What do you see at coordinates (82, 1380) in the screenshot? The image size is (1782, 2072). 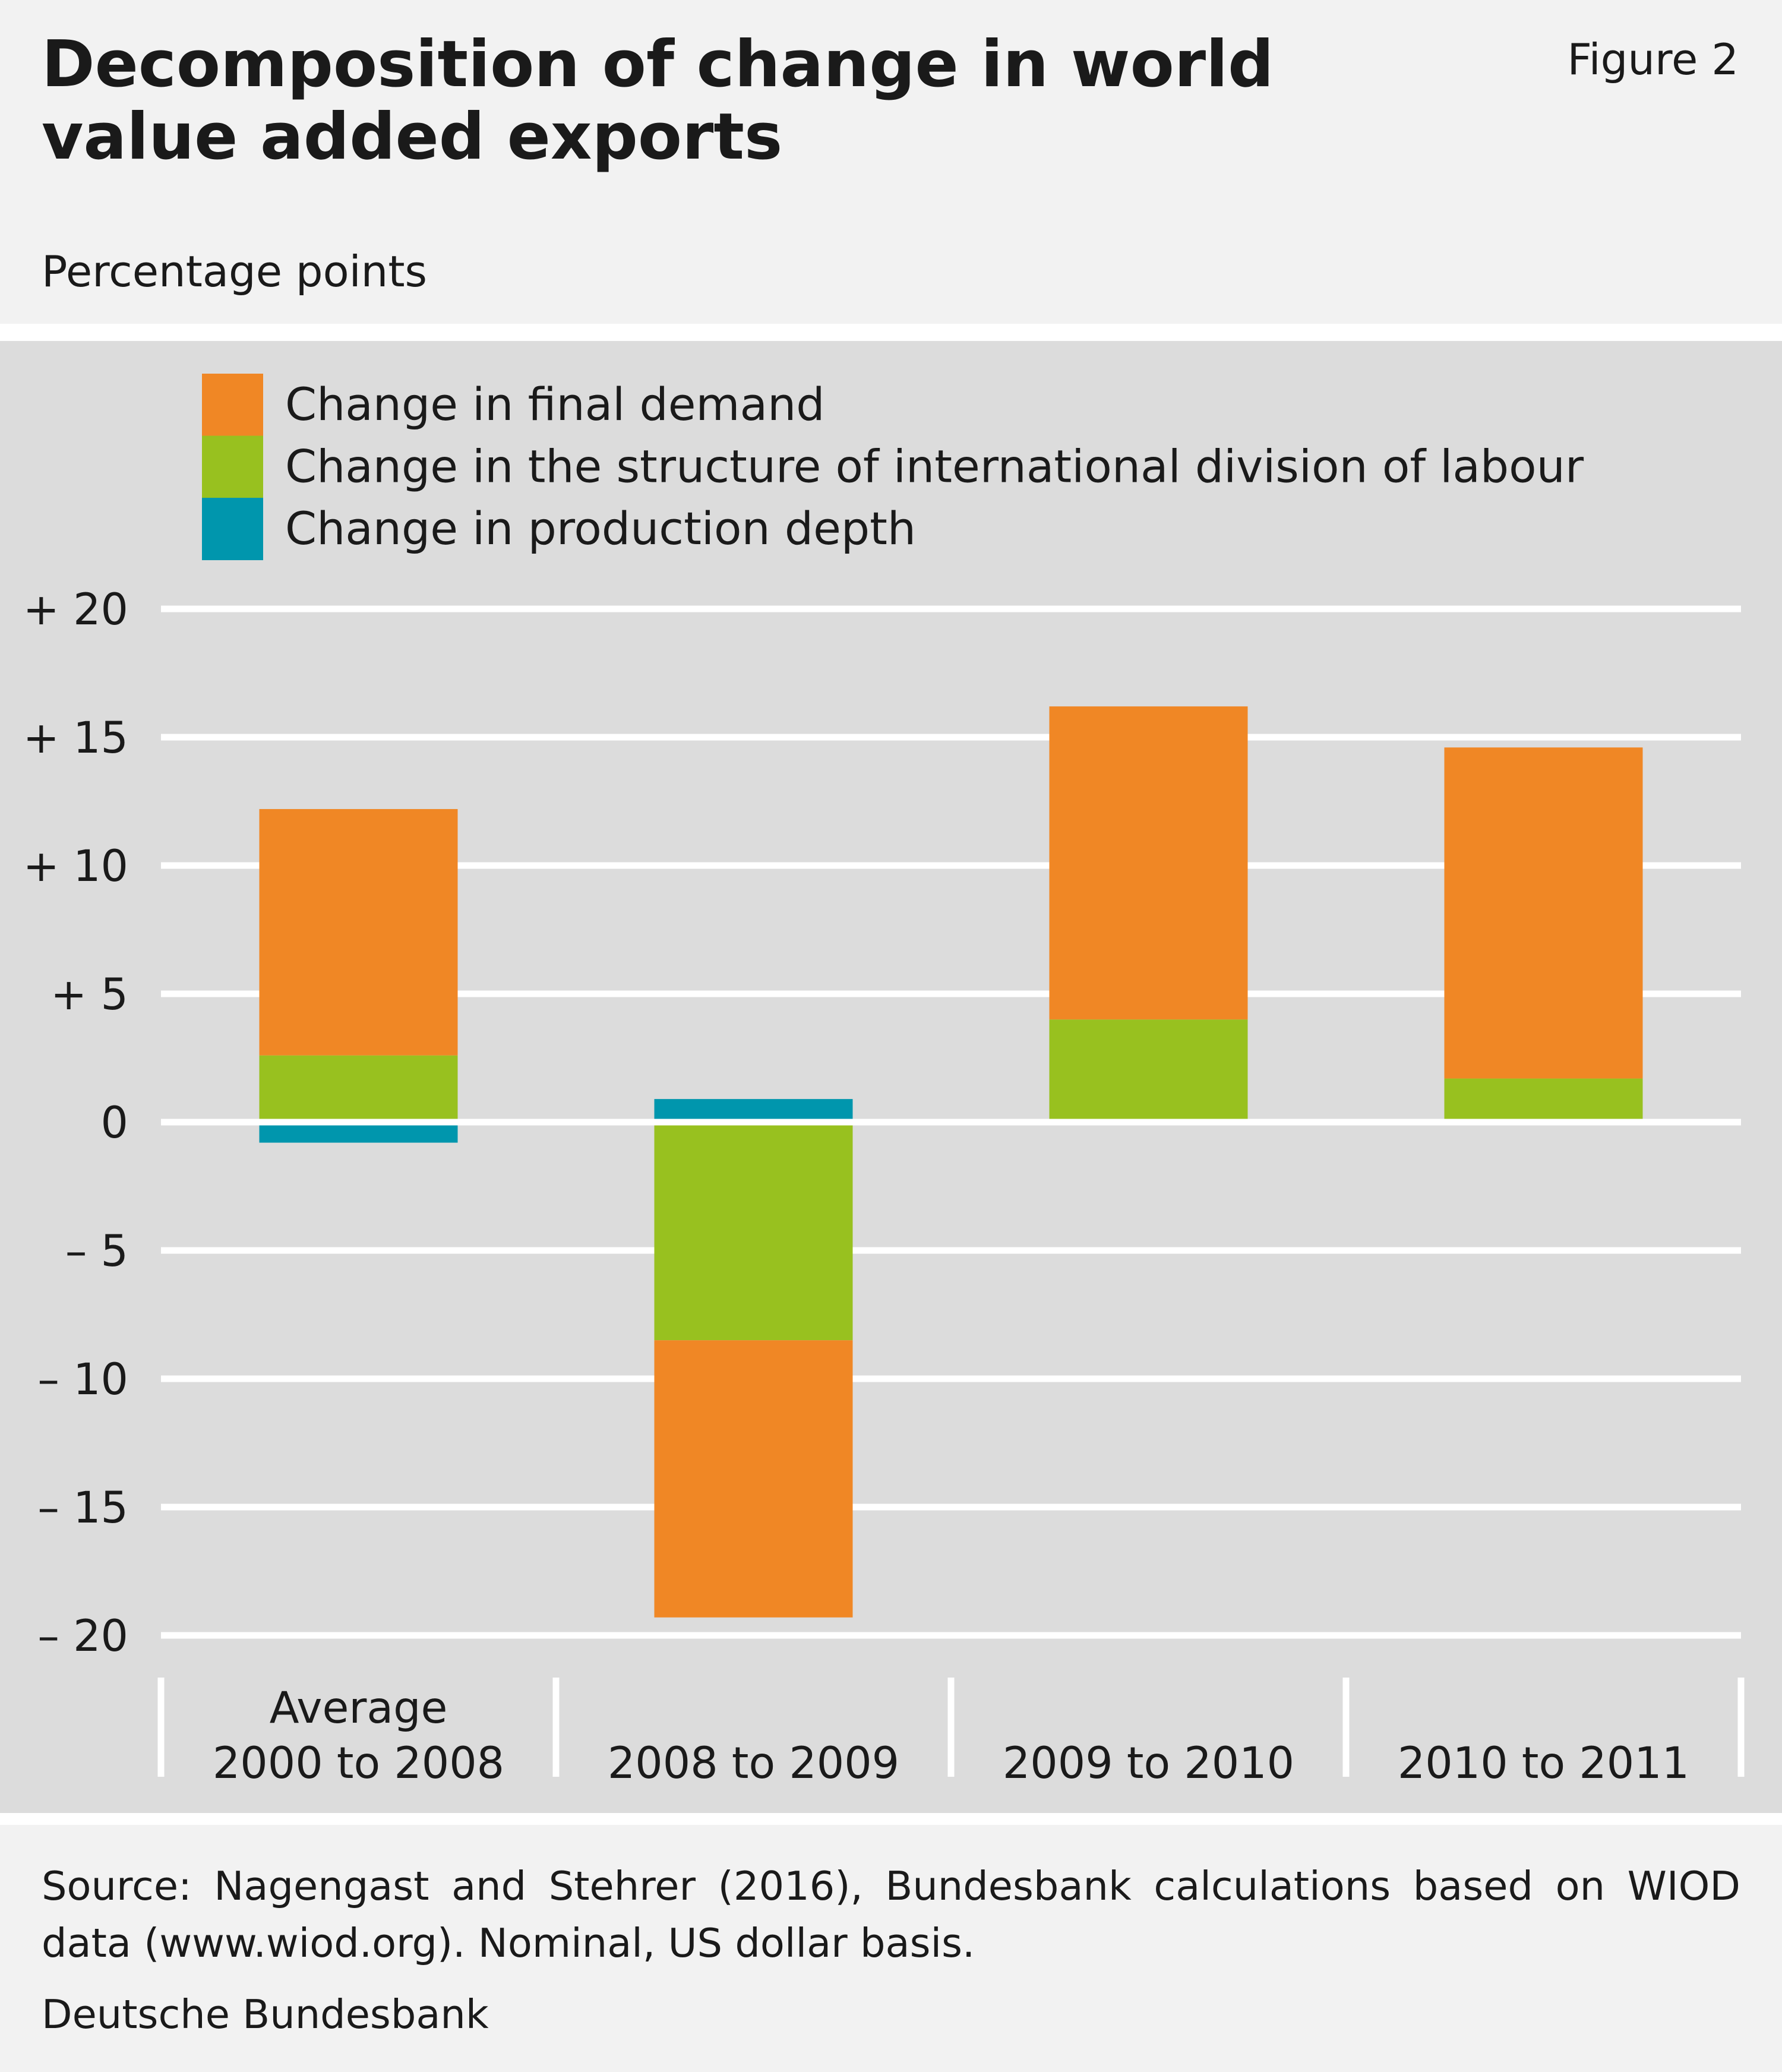 I see `y-tick-label: – 10` at bounding box center [82, 1380].